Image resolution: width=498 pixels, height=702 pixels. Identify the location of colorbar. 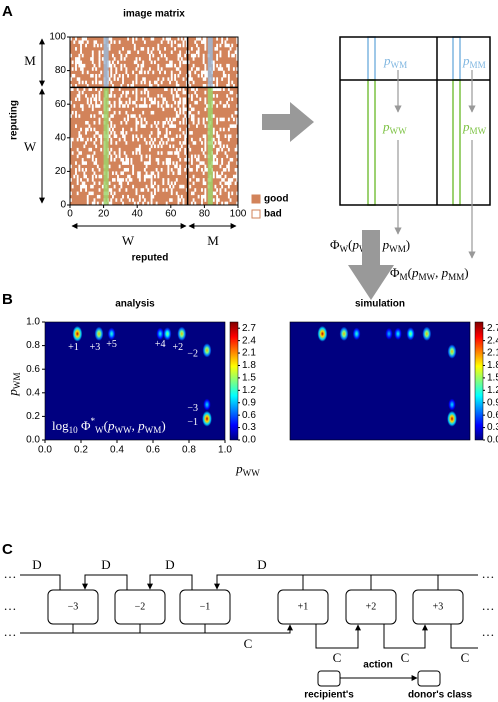
(234, 381).